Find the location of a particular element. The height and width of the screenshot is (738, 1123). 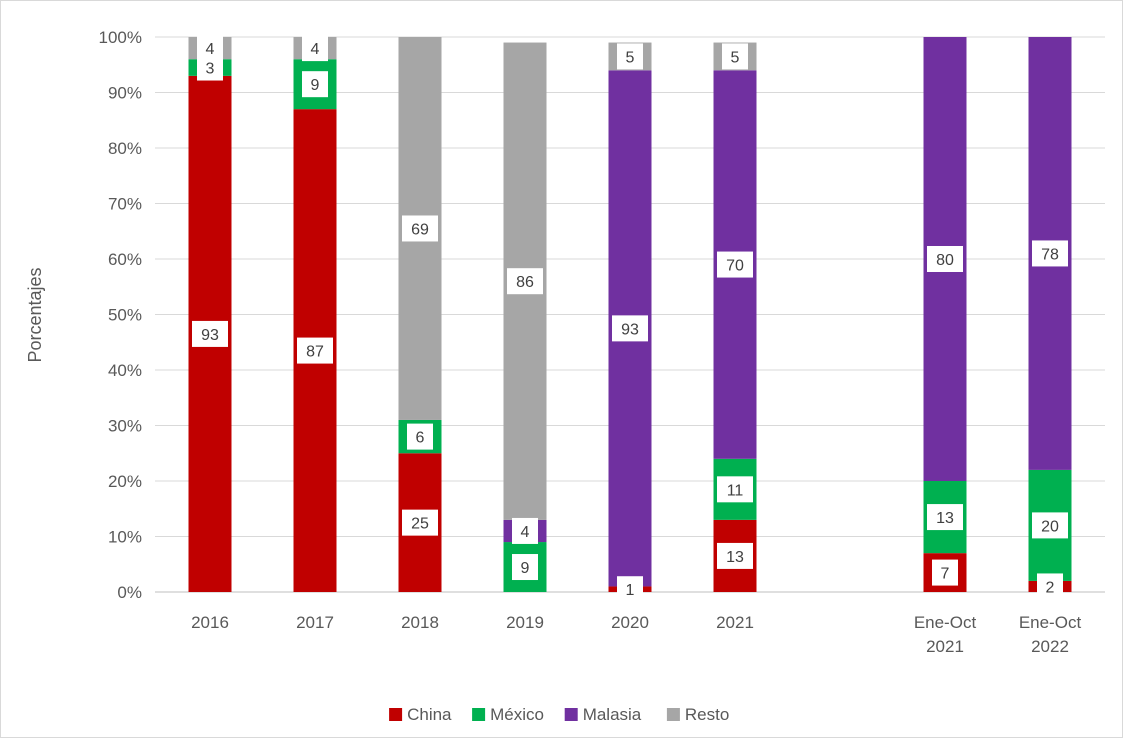

data-label-text: 2 is located at coordinates (1050, 587).